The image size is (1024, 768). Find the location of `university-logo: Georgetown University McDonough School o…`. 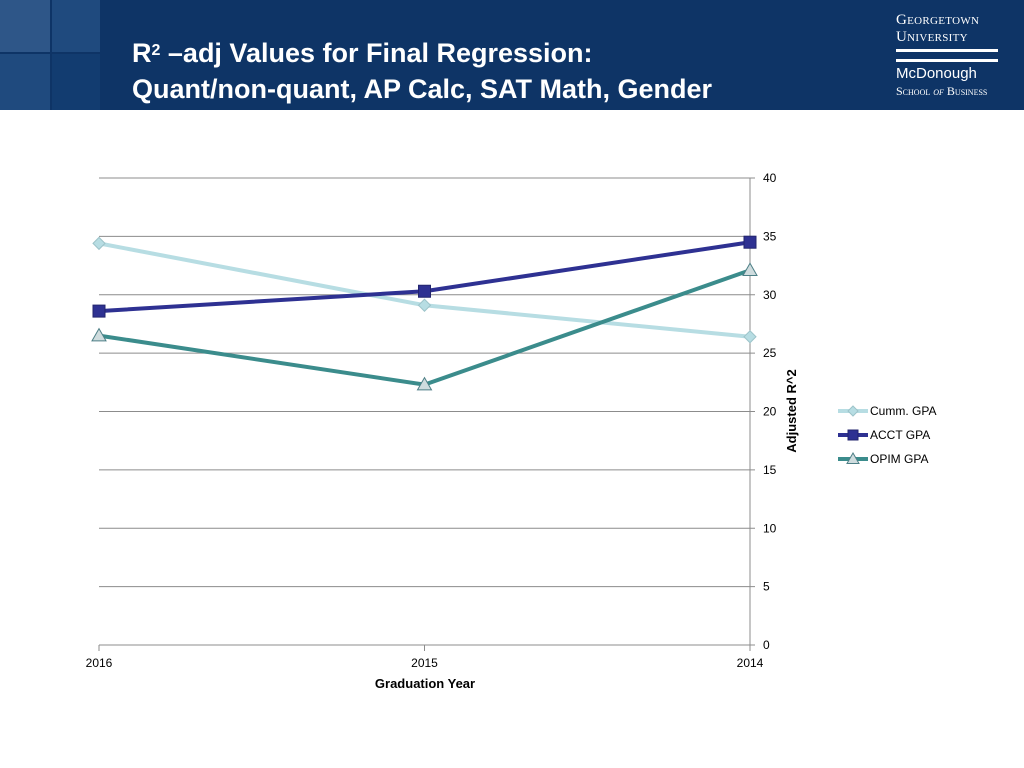

university-logo: Georgetown University McDonough School o… is located at coordinates (951, 55).